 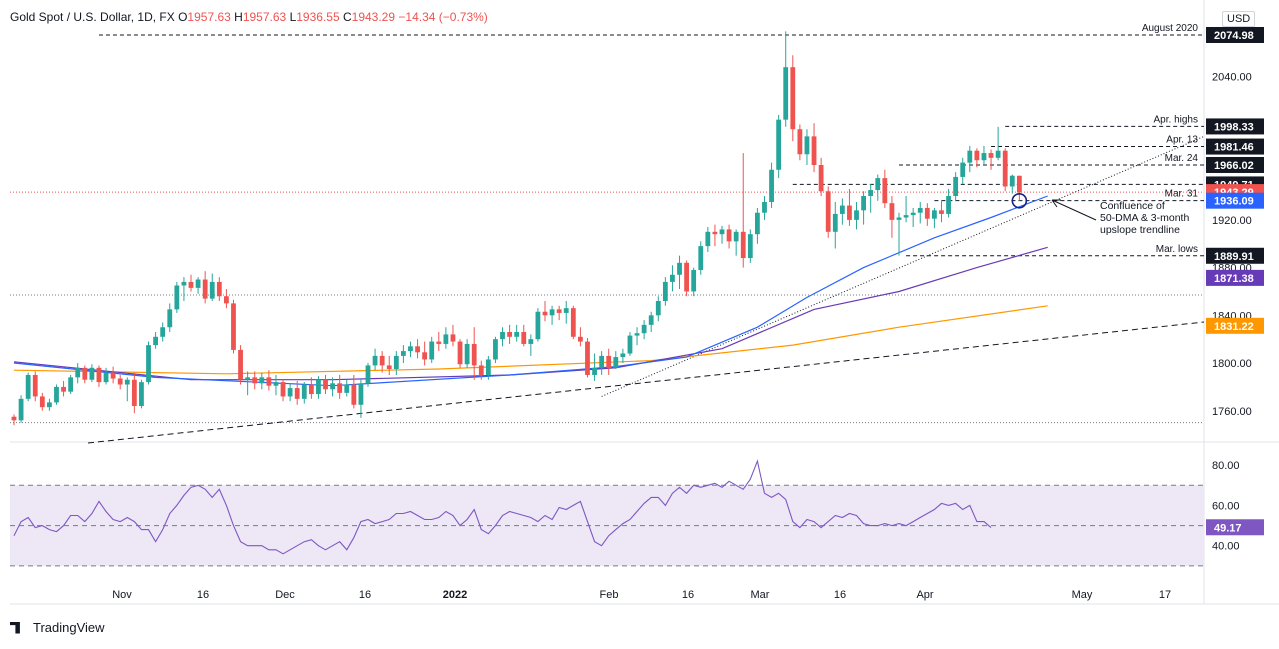 What do you see at coordinates (1232, 221) in the screenshot?
I see `price-tick-label: 1920.00` at bounding box center [1232, 221].